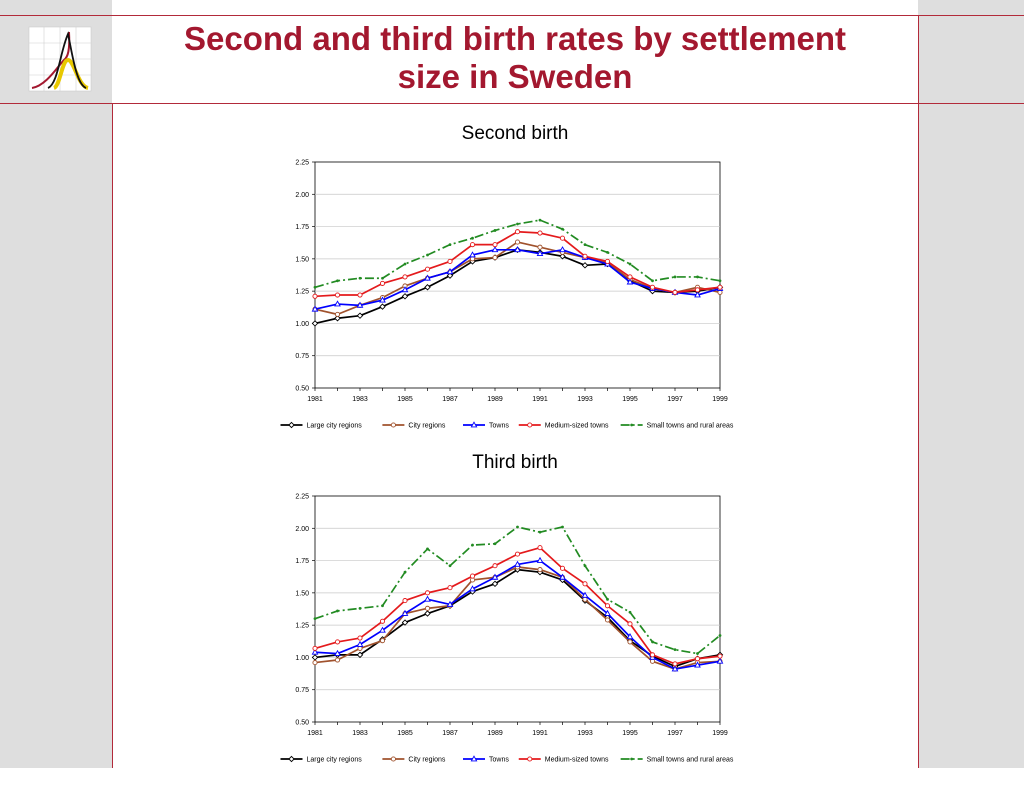  Describe the element at coordinates (530, 425) in the screenshot. I see `chart0-legend-marker-medium-sized-towns` at that location.